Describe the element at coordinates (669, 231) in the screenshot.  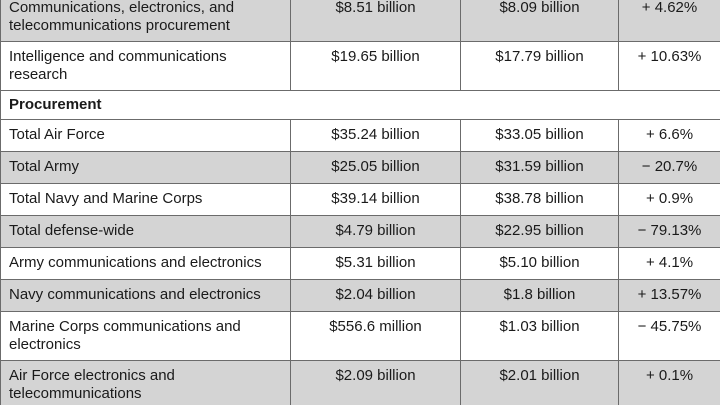
I see `percent-change: − 79.13%` at that location.